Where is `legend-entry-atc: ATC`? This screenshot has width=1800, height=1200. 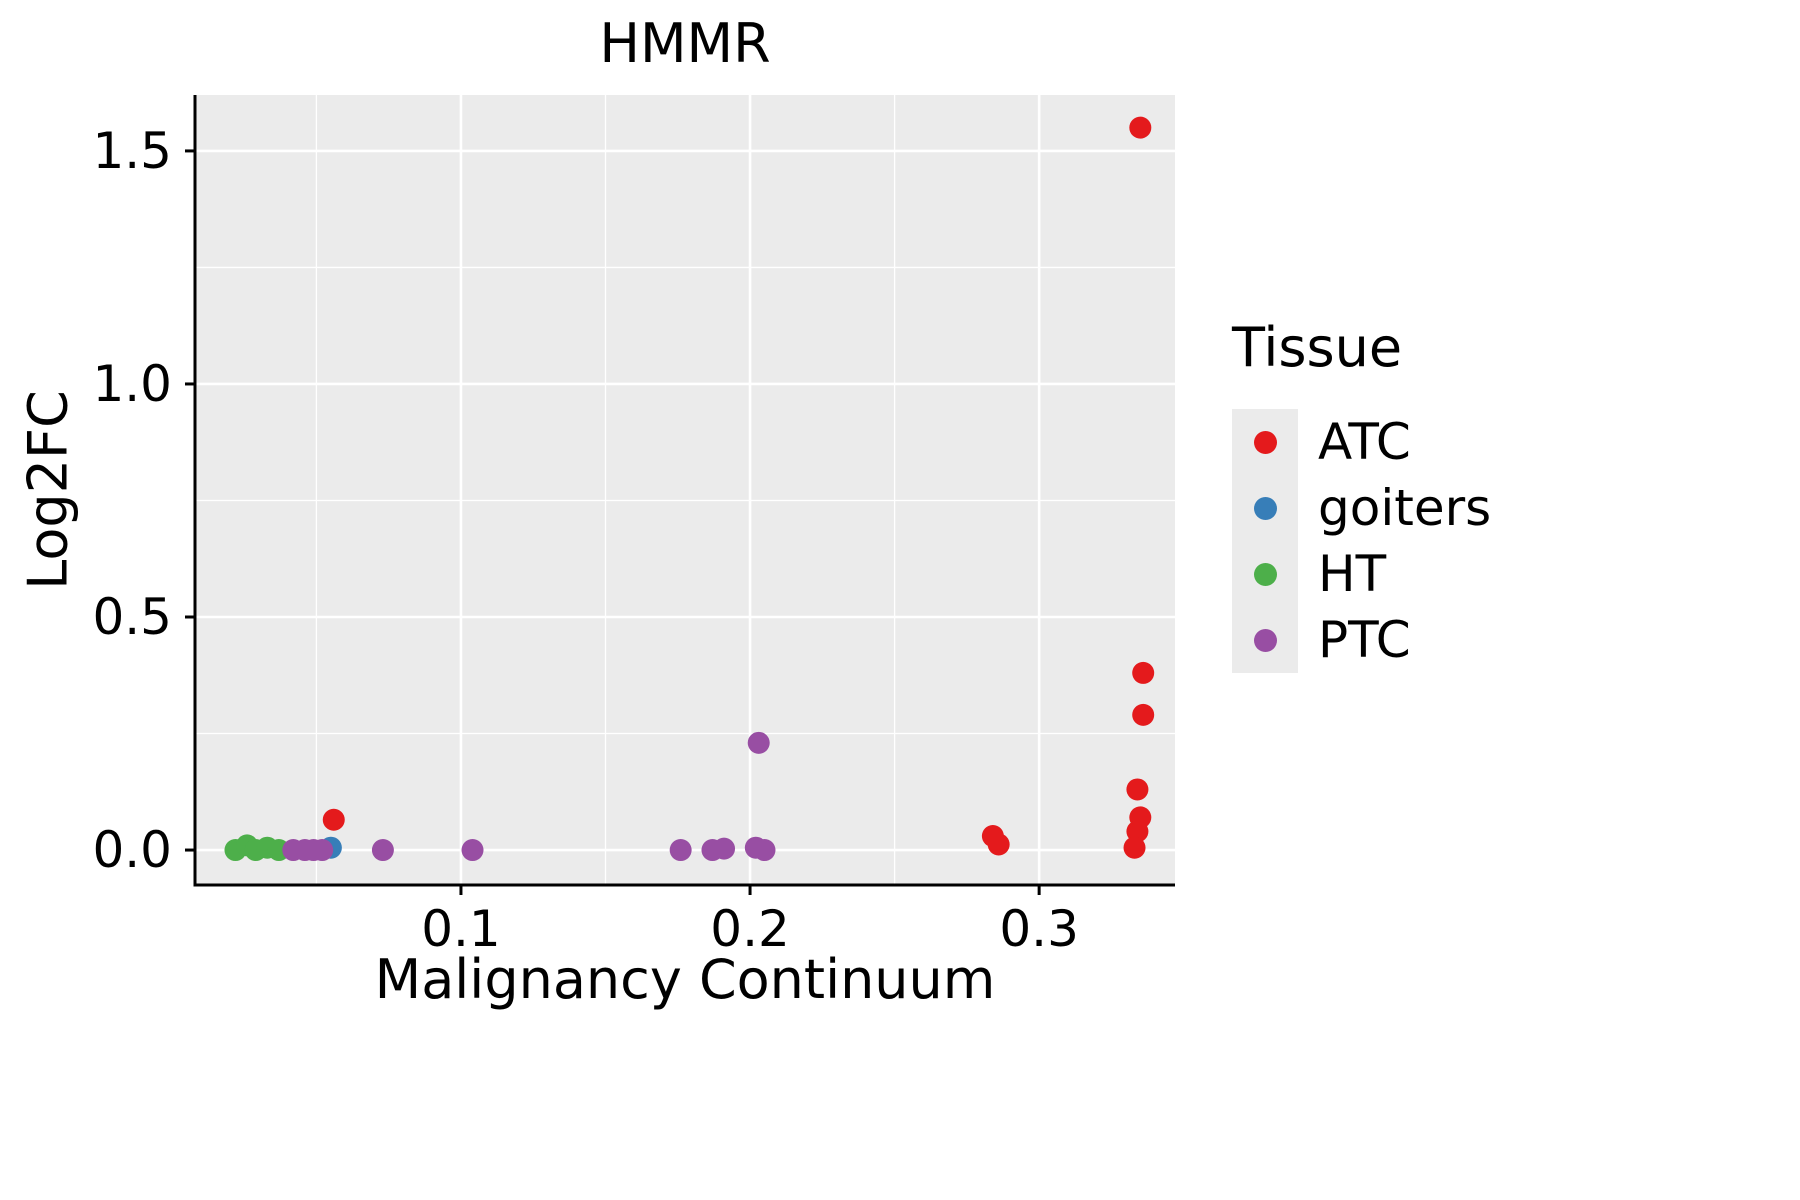
legend-entry-atc: ATC is located at coordinates (1361, 442).